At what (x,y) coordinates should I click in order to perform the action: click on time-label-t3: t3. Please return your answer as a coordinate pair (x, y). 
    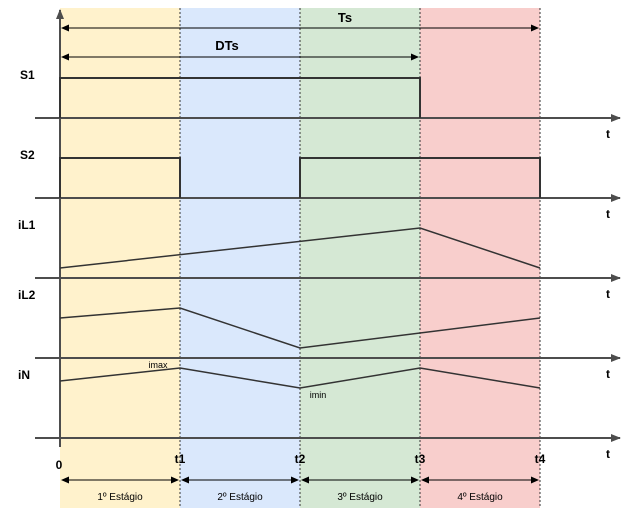
    Looking at the image, I should click on (420, 459).